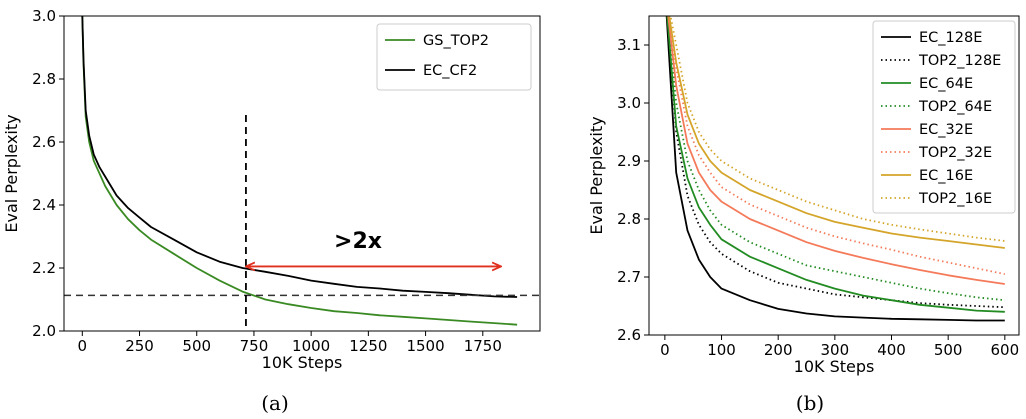  Describe the element at coordinates (629, 277) in the screenshot. I see `y-tick-label: 2.7` at that location.